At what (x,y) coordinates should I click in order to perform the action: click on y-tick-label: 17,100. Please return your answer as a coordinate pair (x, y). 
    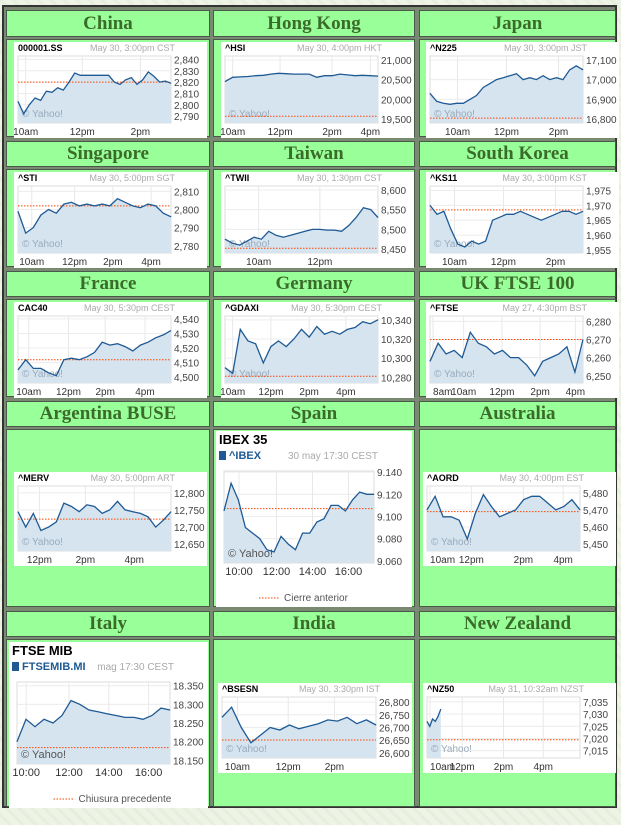
    Looking at the image, I should click on (601, 61).